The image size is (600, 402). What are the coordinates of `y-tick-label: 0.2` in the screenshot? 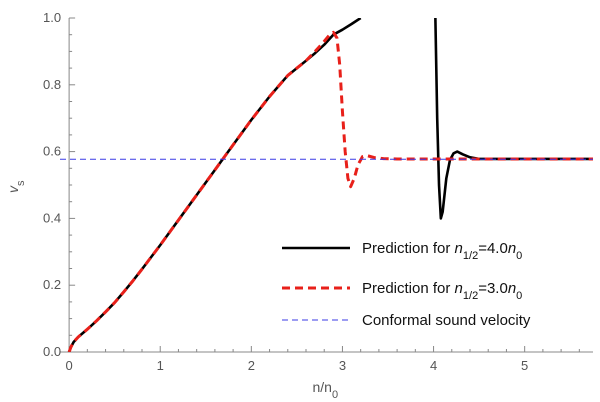 It's located at (52, 284).